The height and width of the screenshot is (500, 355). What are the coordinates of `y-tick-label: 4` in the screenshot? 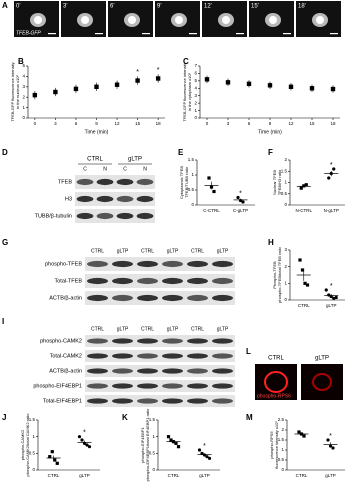 It's located at (23, 76).